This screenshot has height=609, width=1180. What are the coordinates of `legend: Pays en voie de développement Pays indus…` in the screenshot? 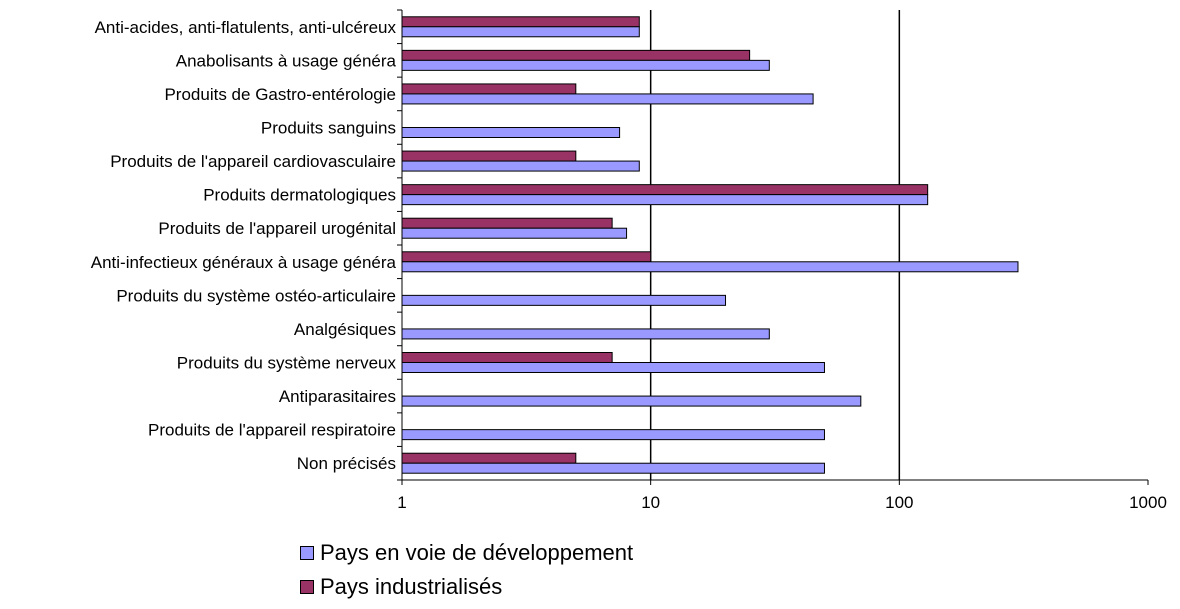 It's located at (466, 570).